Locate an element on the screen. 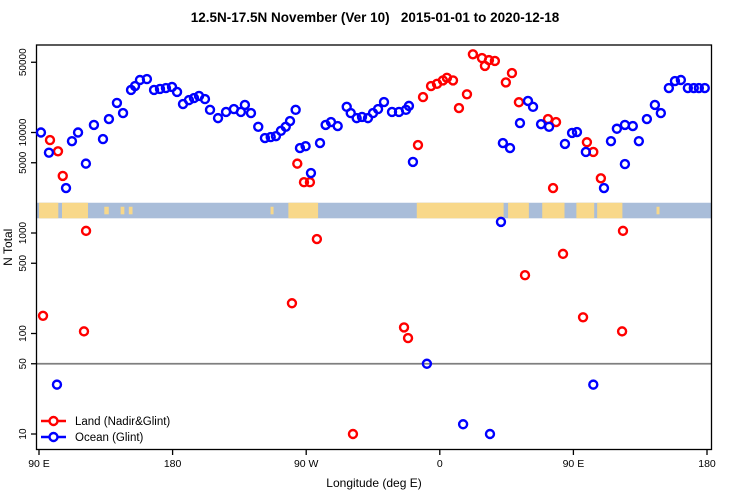  x-tick-label: 90 E is located at coordinates (39, 464).